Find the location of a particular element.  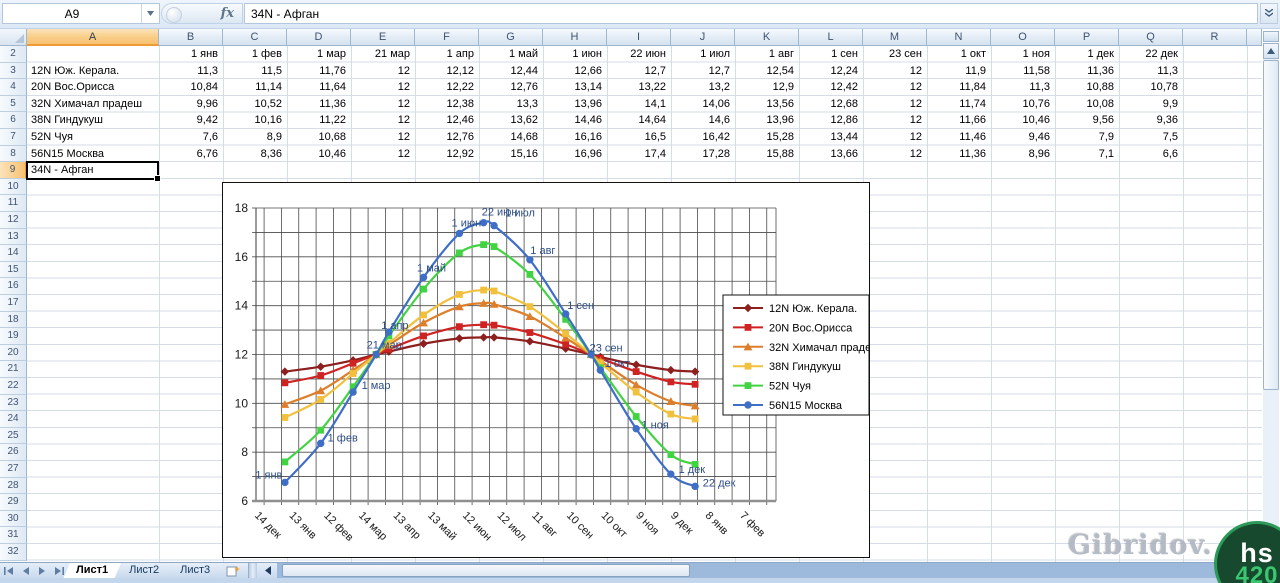

fill-handle is located at coordinates (157, 178).